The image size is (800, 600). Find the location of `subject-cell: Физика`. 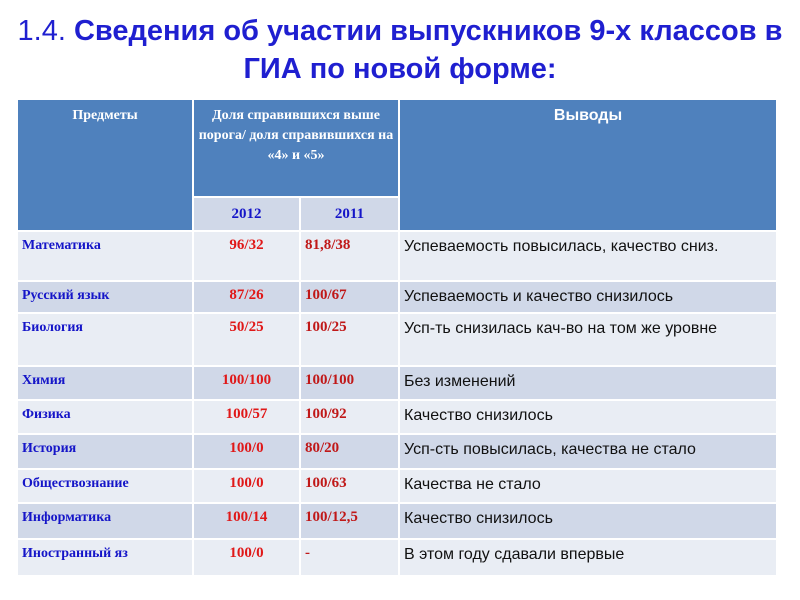

subject-cell: Физика is located at coordinates (105, 417).